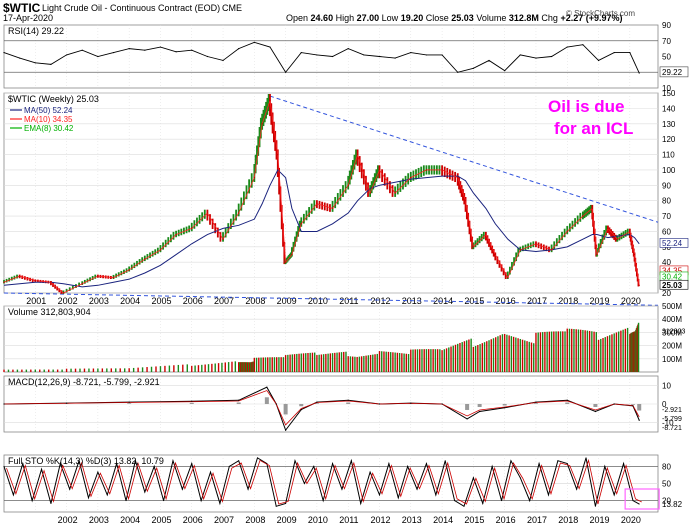  I want to click on sto-year-label-2005: 2005, so click(161, 520).